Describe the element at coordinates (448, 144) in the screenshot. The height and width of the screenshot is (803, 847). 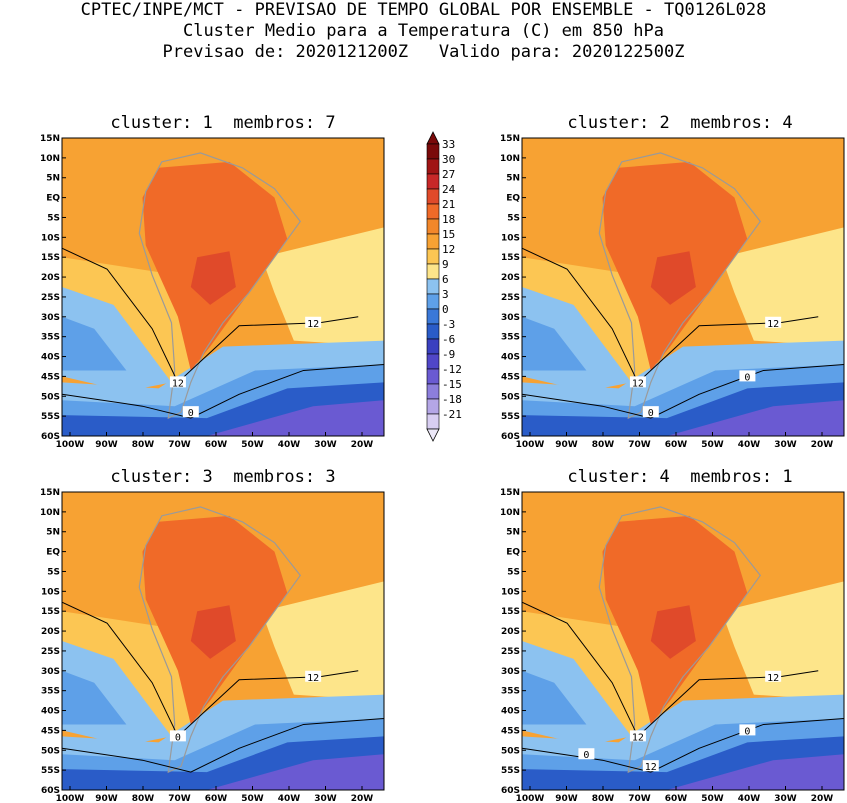
I see `colorbar-label: 33` at that location.